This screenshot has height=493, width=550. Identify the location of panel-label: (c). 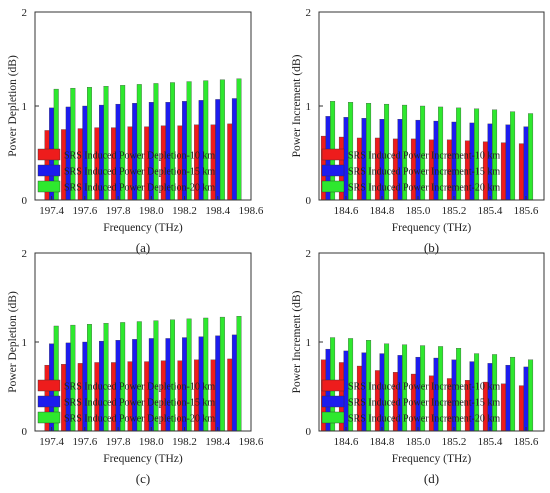
(143, 478).